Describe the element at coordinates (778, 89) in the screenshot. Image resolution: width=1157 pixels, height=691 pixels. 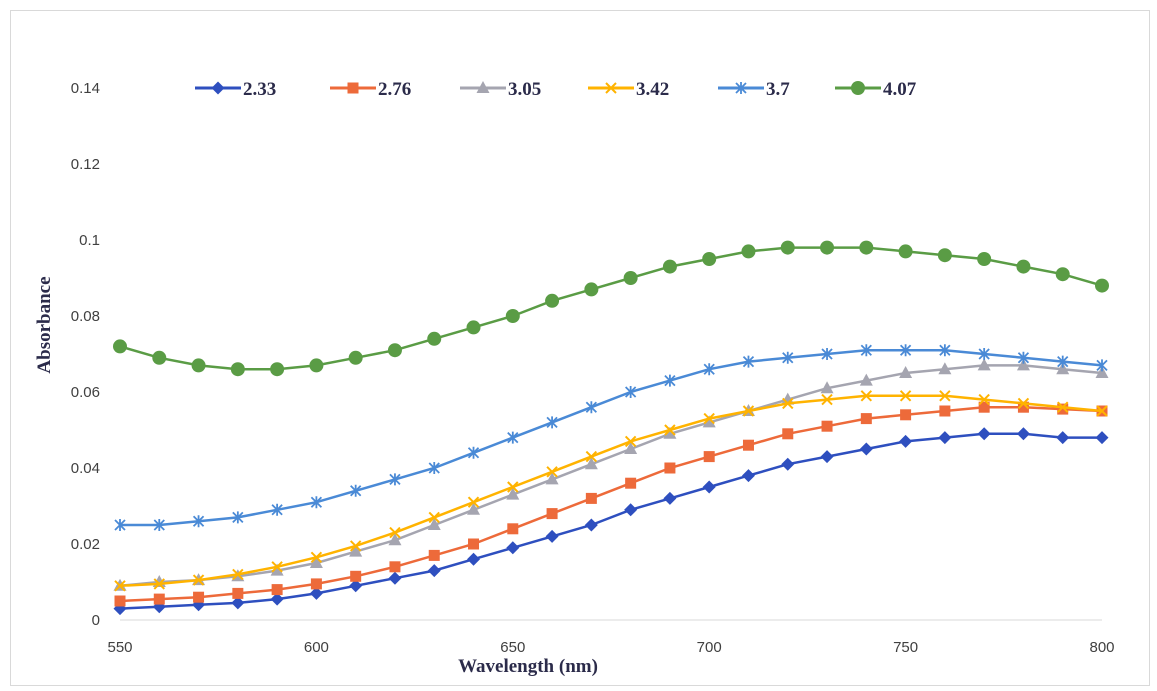
I see `legend-label-3-7: 3.7` at that location.